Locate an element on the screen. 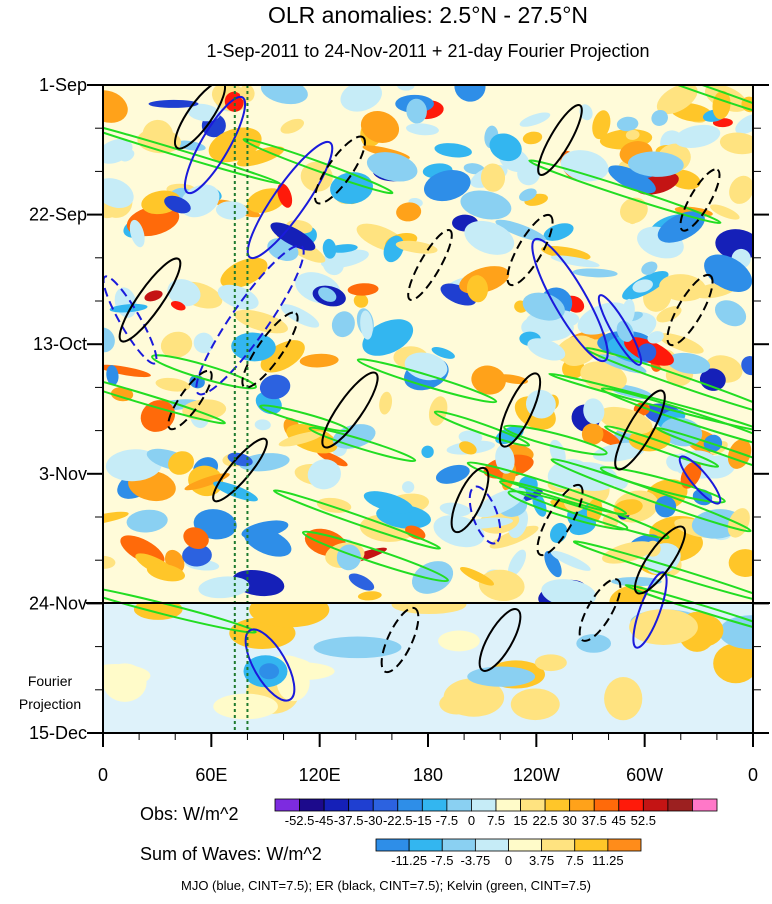  chart-title: OLR anomalies: 2.5°N - 27.5°N is located at coordinates (428, 15).